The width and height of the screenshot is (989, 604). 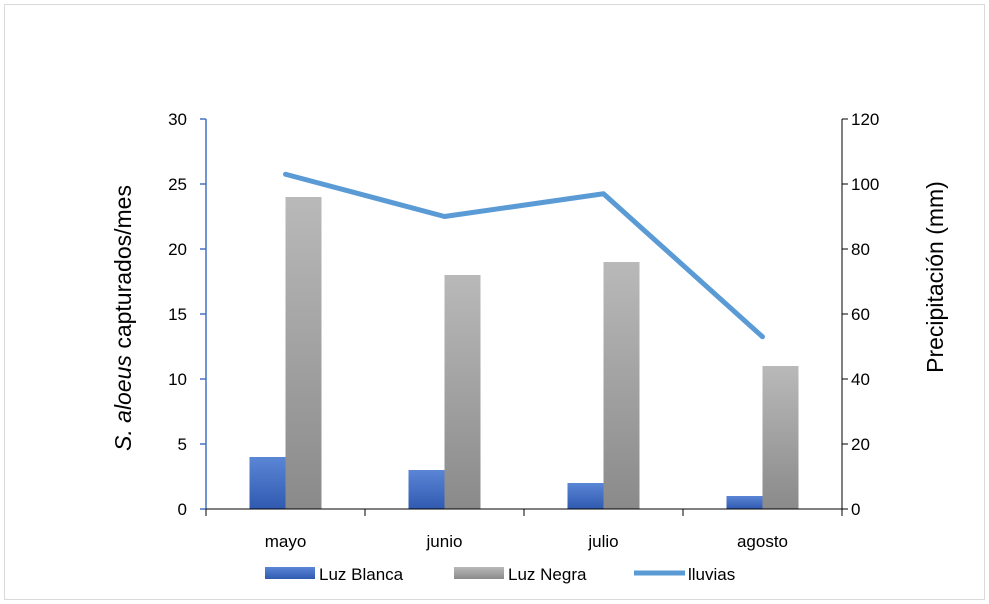 I want to click on bar-luz-blanca-mayo, so click(x=267, y=483).